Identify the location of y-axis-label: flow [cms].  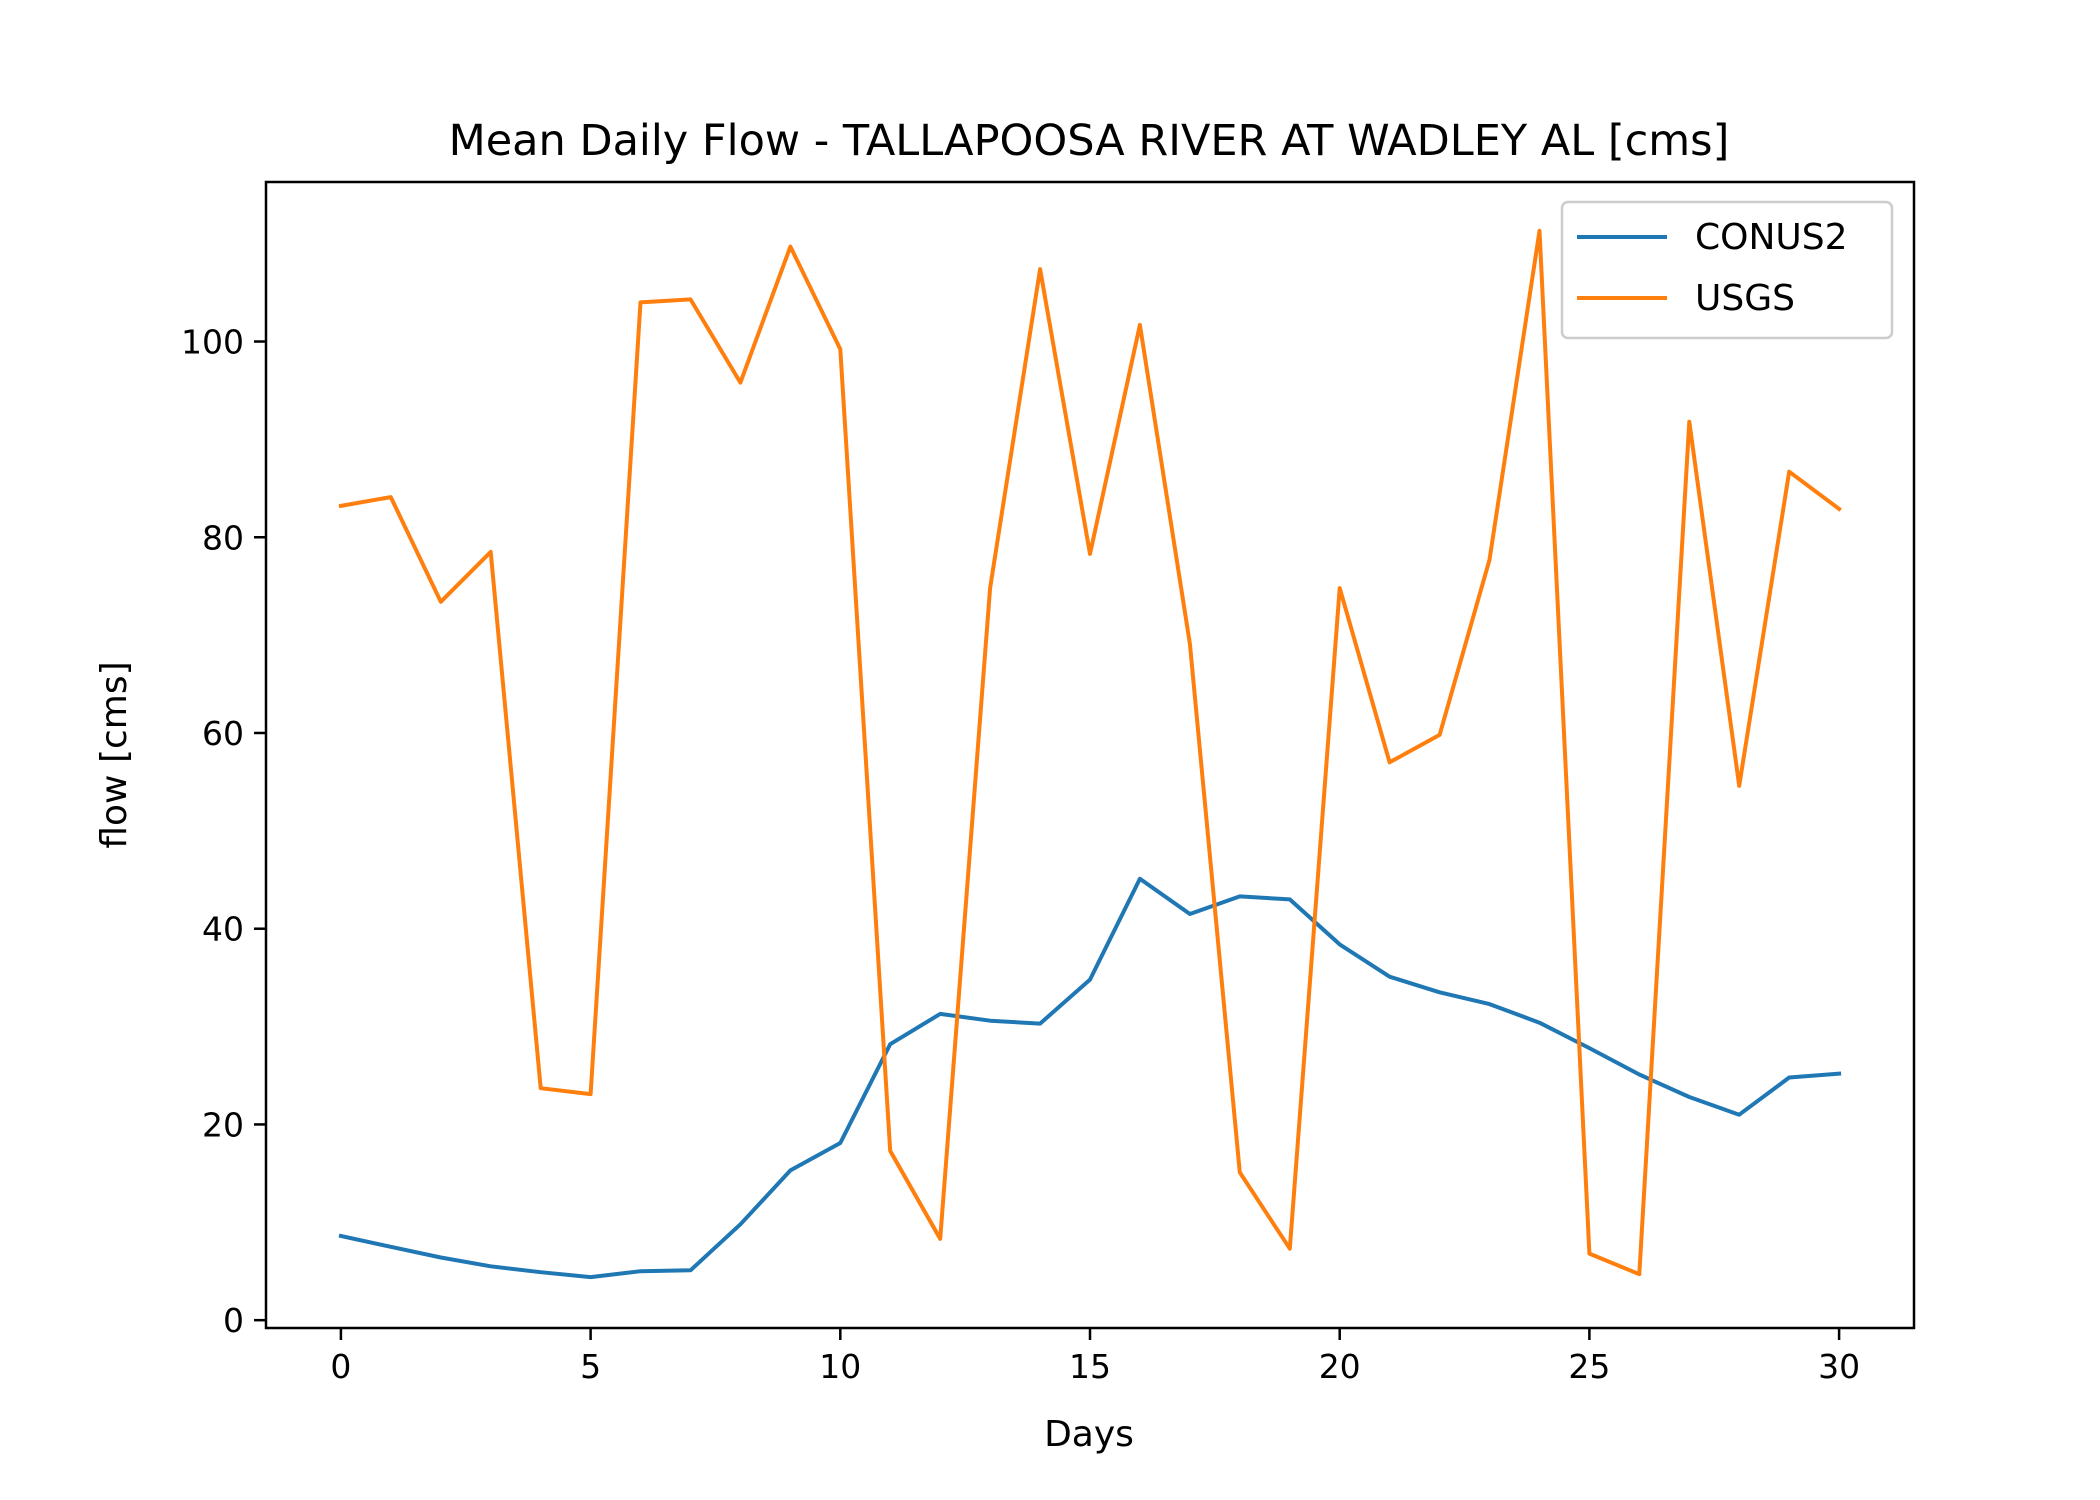
(114, 754).